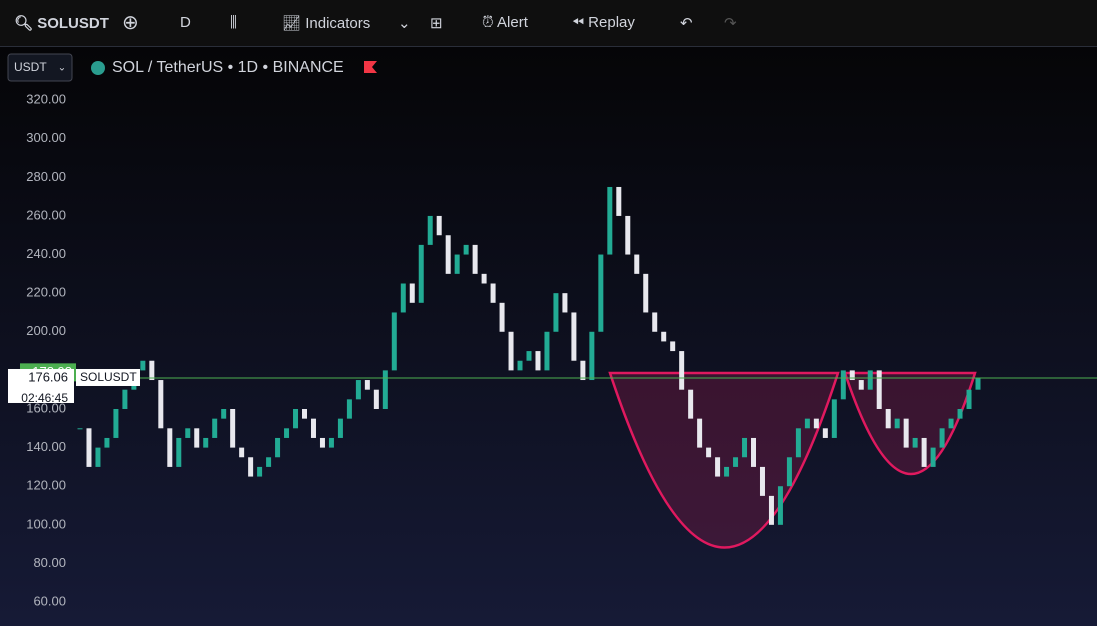 Image resolution: width=1097 pixels, height=626 pixels. What do you see at coordinates (233, 22) in the screenshot?
I see `chart-type: ⫼` at bounding box center [233, 22].